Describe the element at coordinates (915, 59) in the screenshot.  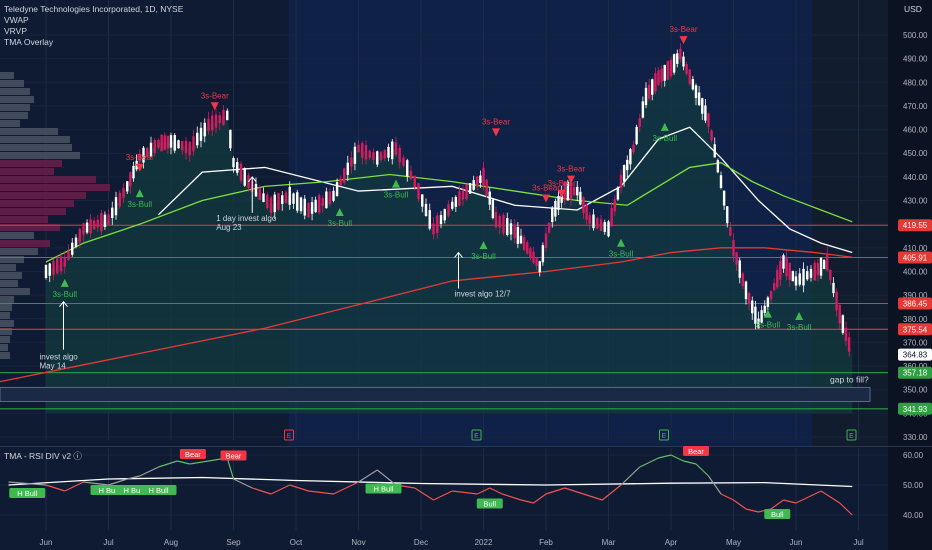
I see `y-tick-label: 490.00` at that location.